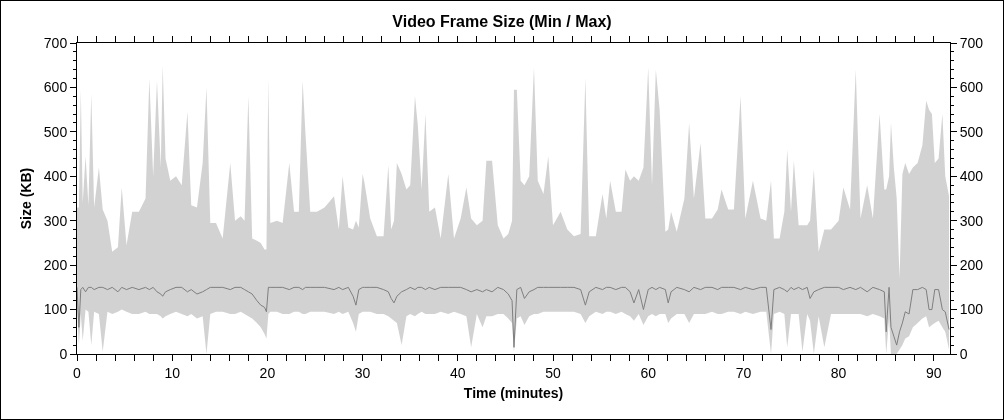 This screenshot has width=1004, height=420. Describe the element at coordinates (838, 372) in the screenshot. I see `x-tick-label: 80` at that location.